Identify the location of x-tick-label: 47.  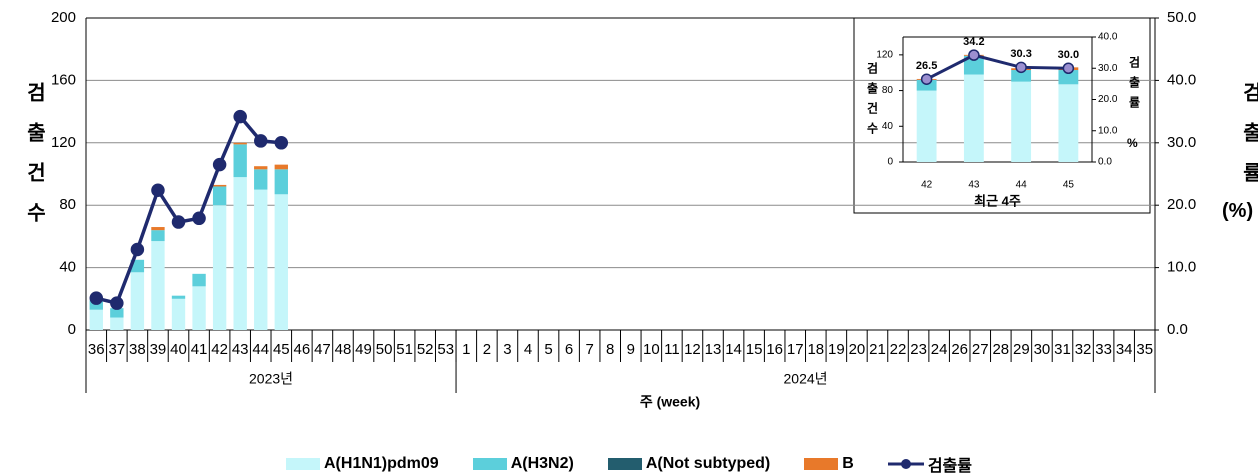
(322, 349).